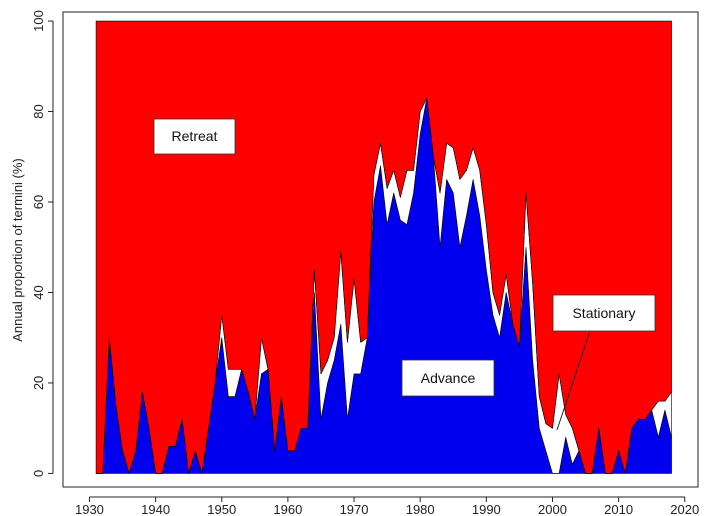  Describe the element at coordinates (387, 506) in the screenshot. I see `x-axis: 1930 1940 1950 1960 1970 1980 1990 2000 2010 2020` at that location.